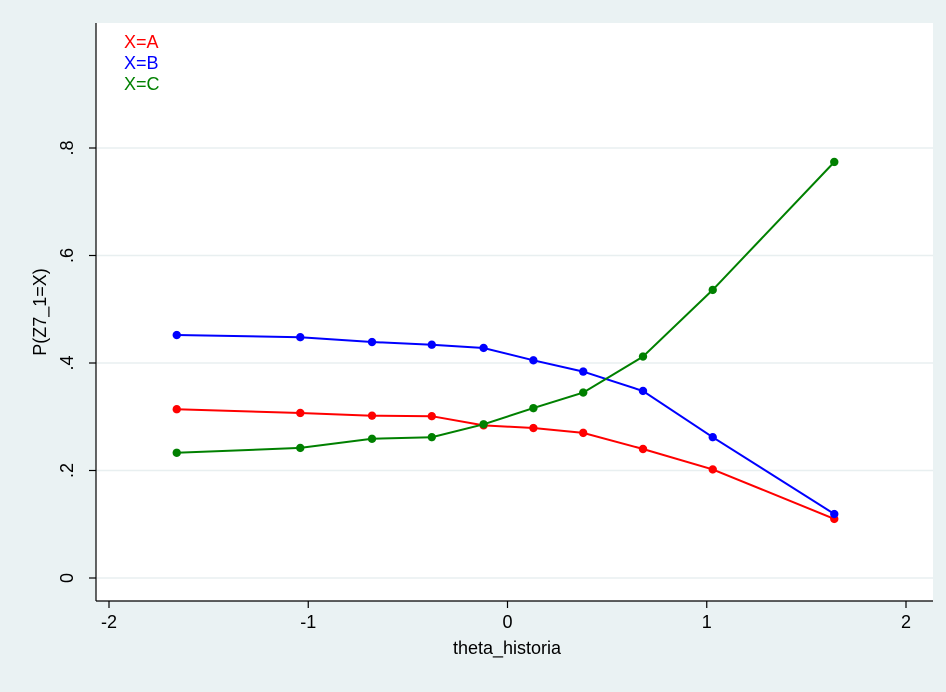 This screenshot has height=692, width=946. I want to click on legend-entry: X=A, so click(141, 42).